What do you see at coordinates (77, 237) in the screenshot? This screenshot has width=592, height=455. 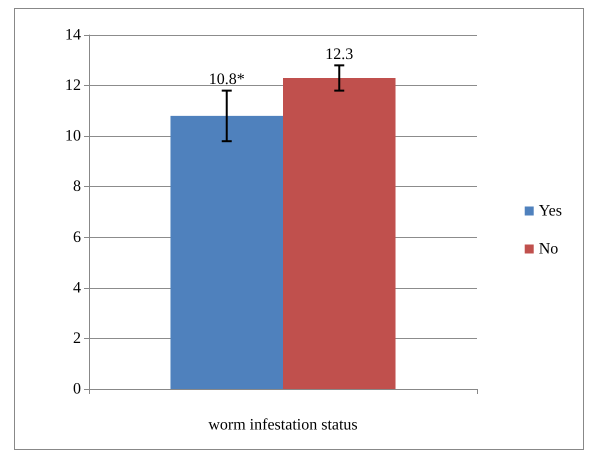 I see `y-tick-label: 6` at bounding box center [77, 237].